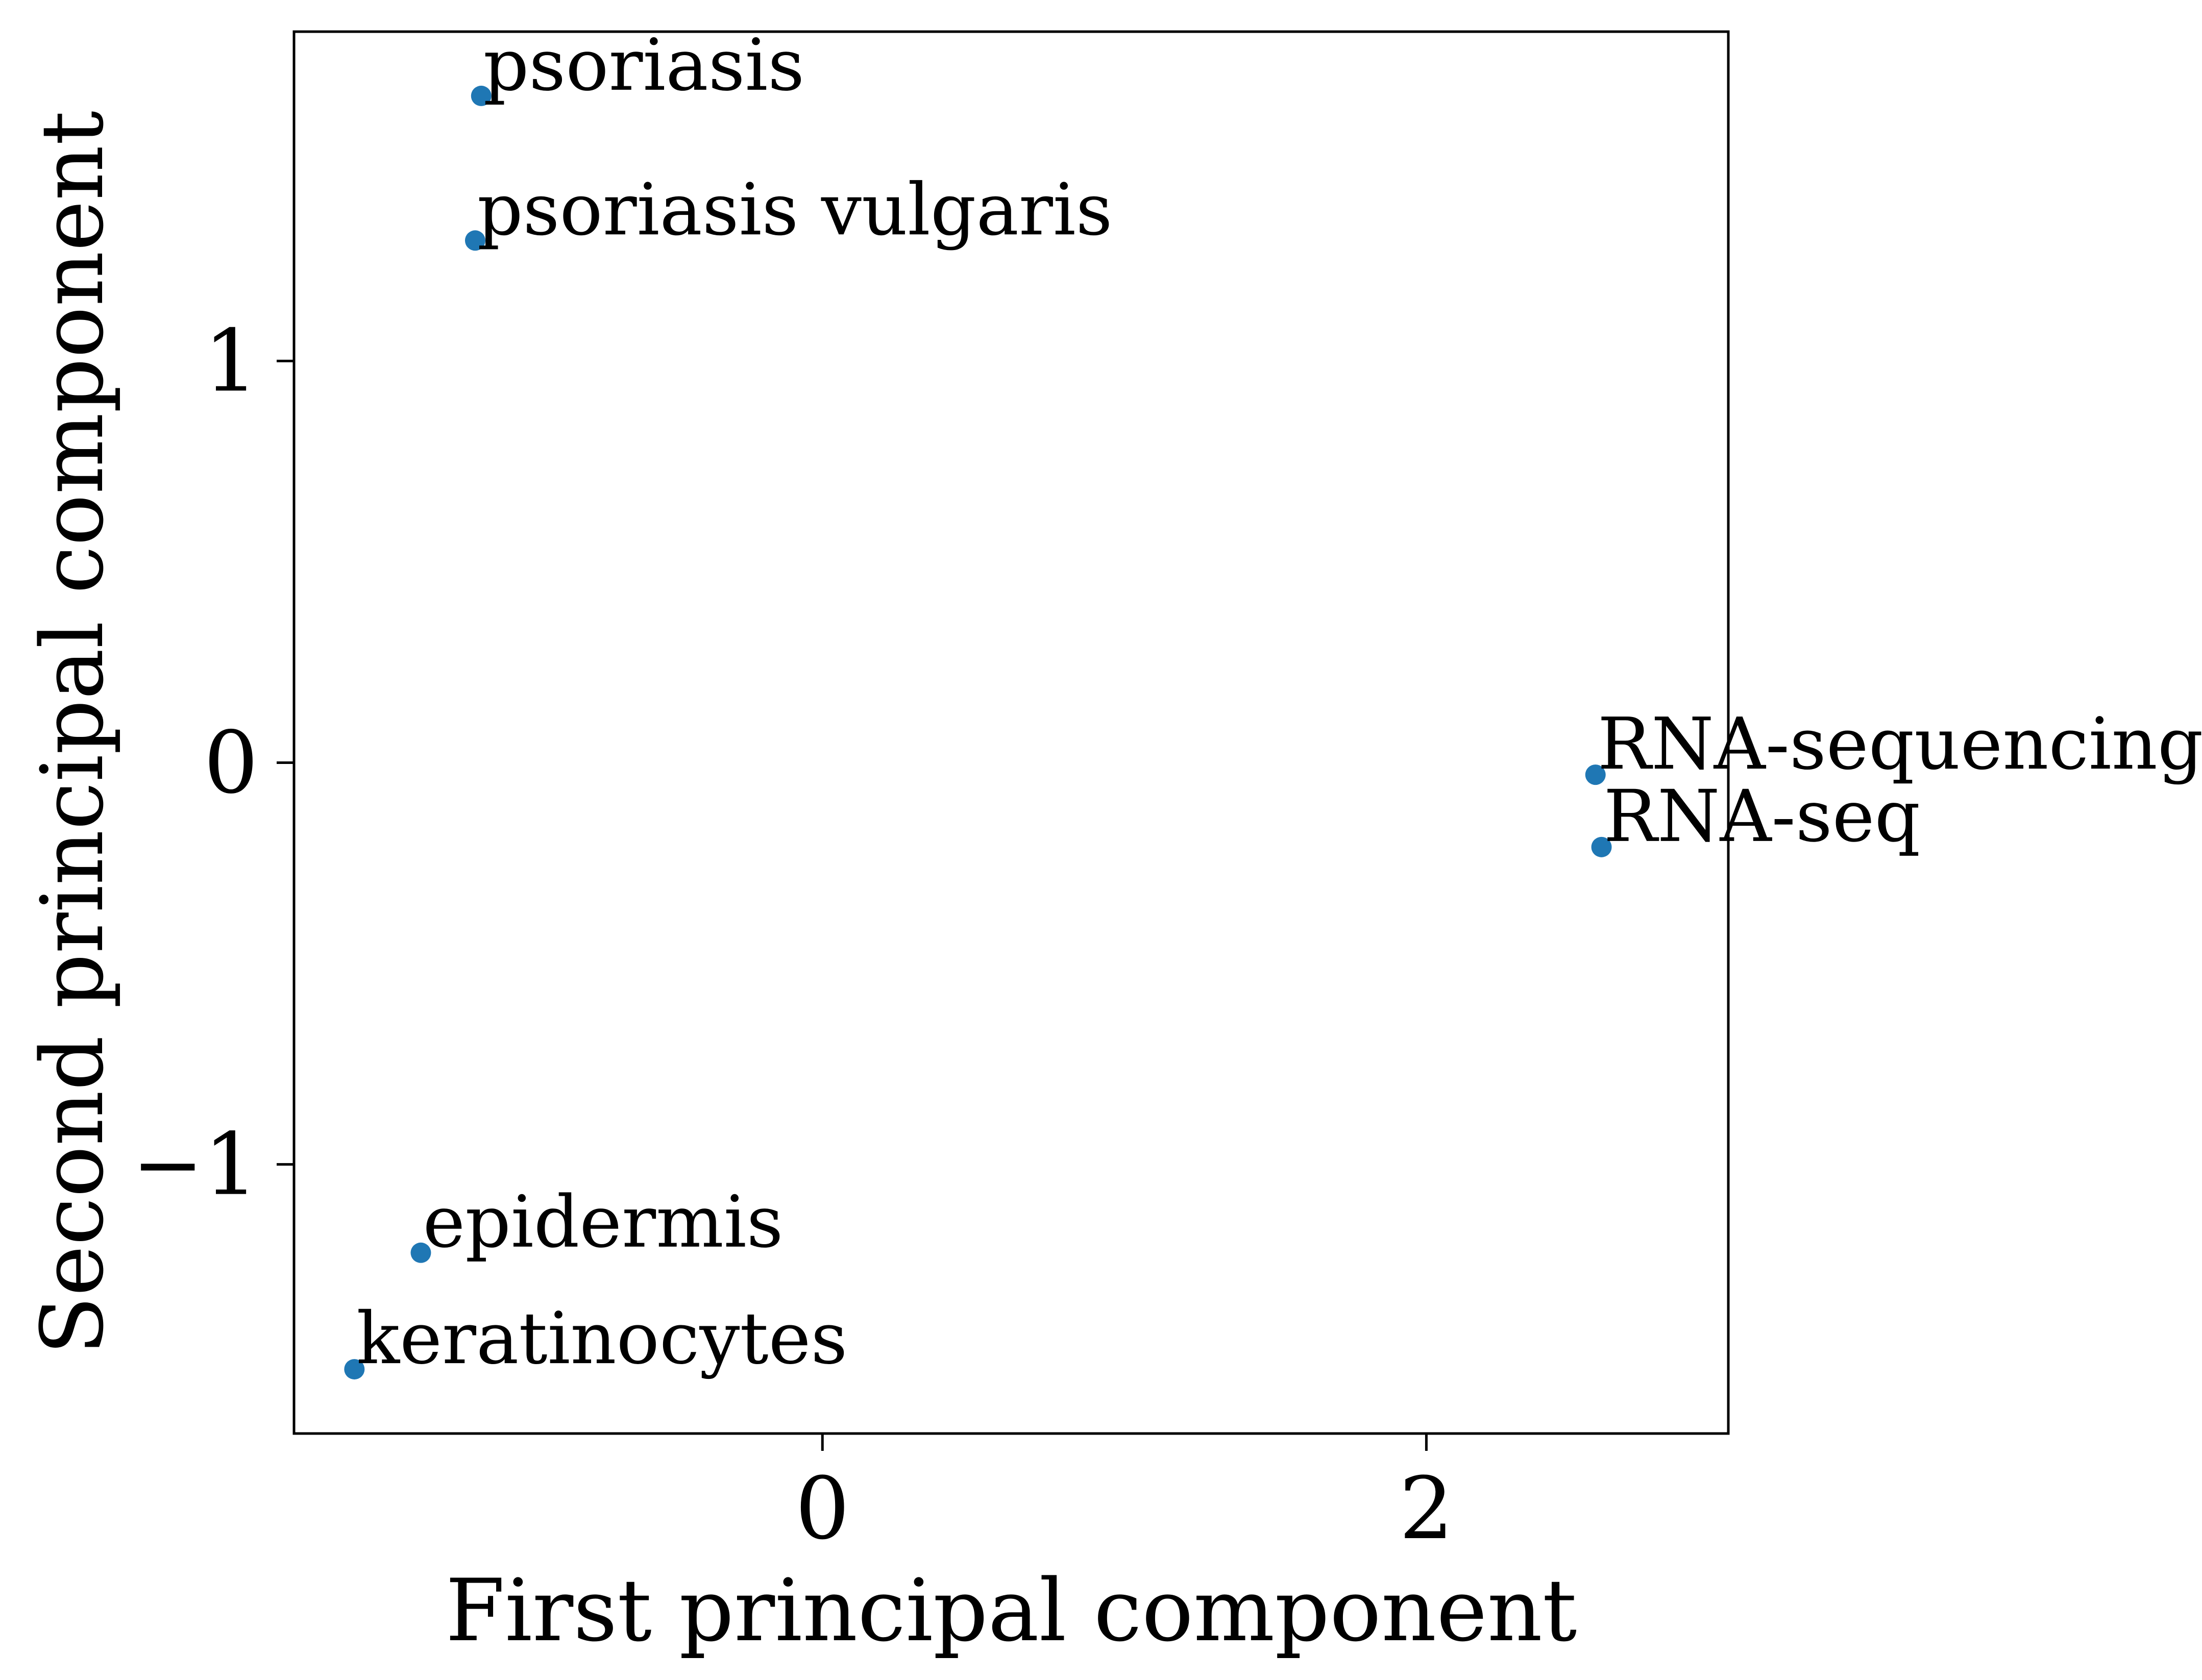  Describe the element at coordinates (1763, 816) in the screenshot. I see `data-point-label: RNA-seq` at that location.